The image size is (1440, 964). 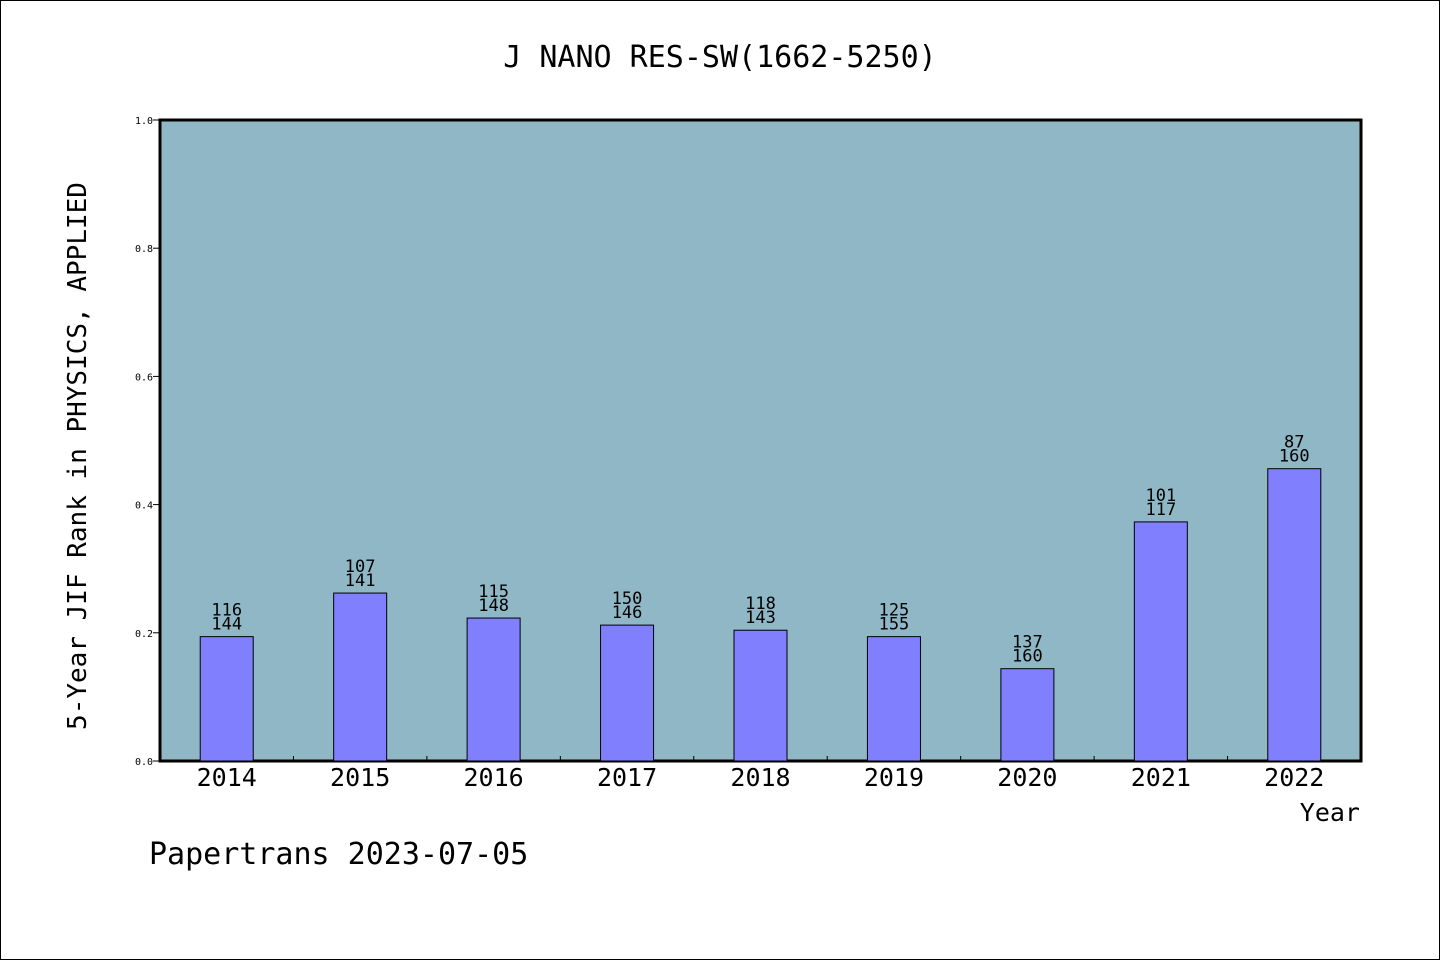 I want to click on y-tick-label: 0.0, so click(x=144, y=762).